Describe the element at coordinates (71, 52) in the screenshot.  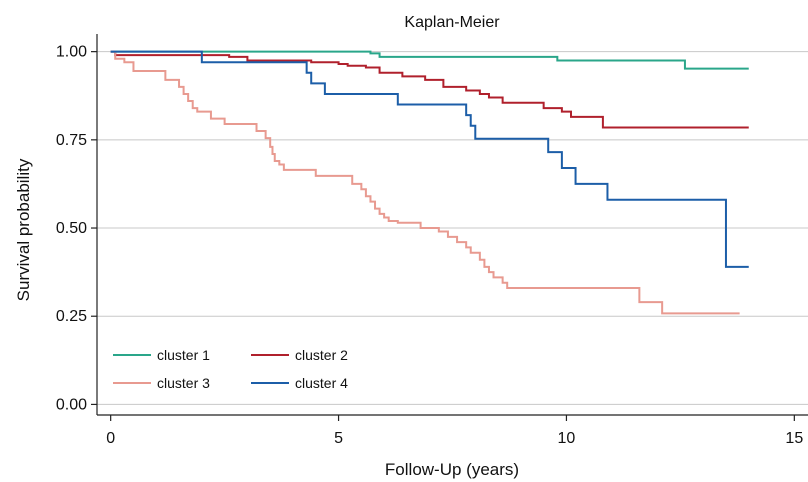
I see `y-tick-label-4: 1.00` at that location.